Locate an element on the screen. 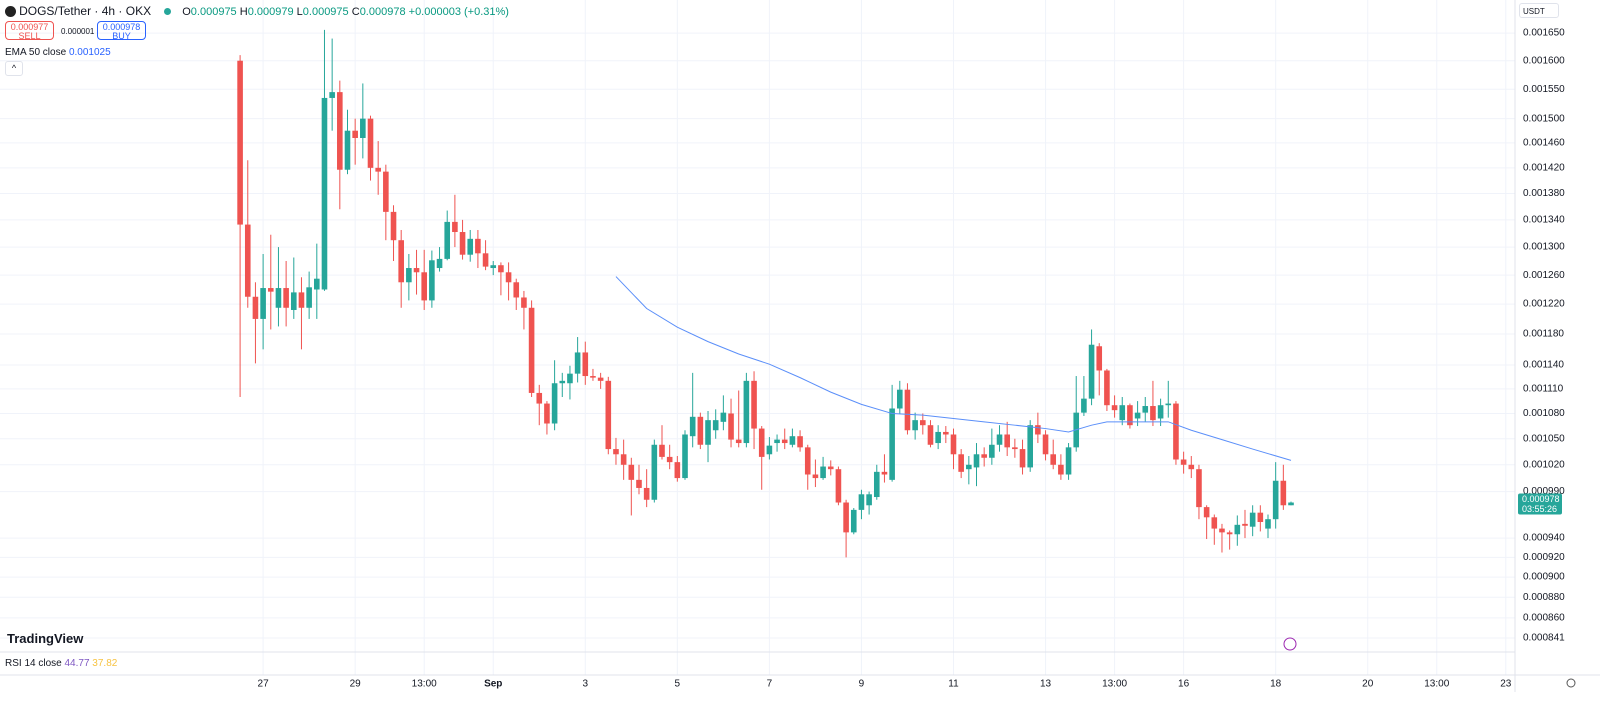  symbol: DOGS/Tether · 4h · OKX is located at coordinates (85, 11).